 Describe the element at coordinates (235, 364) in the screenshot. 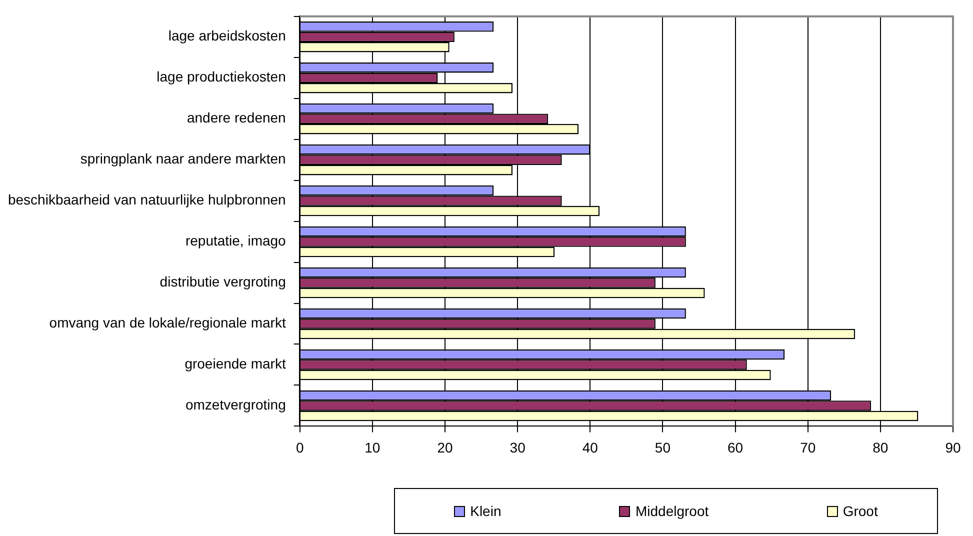

I see `y-tick-label: groeiende markt` at that location.